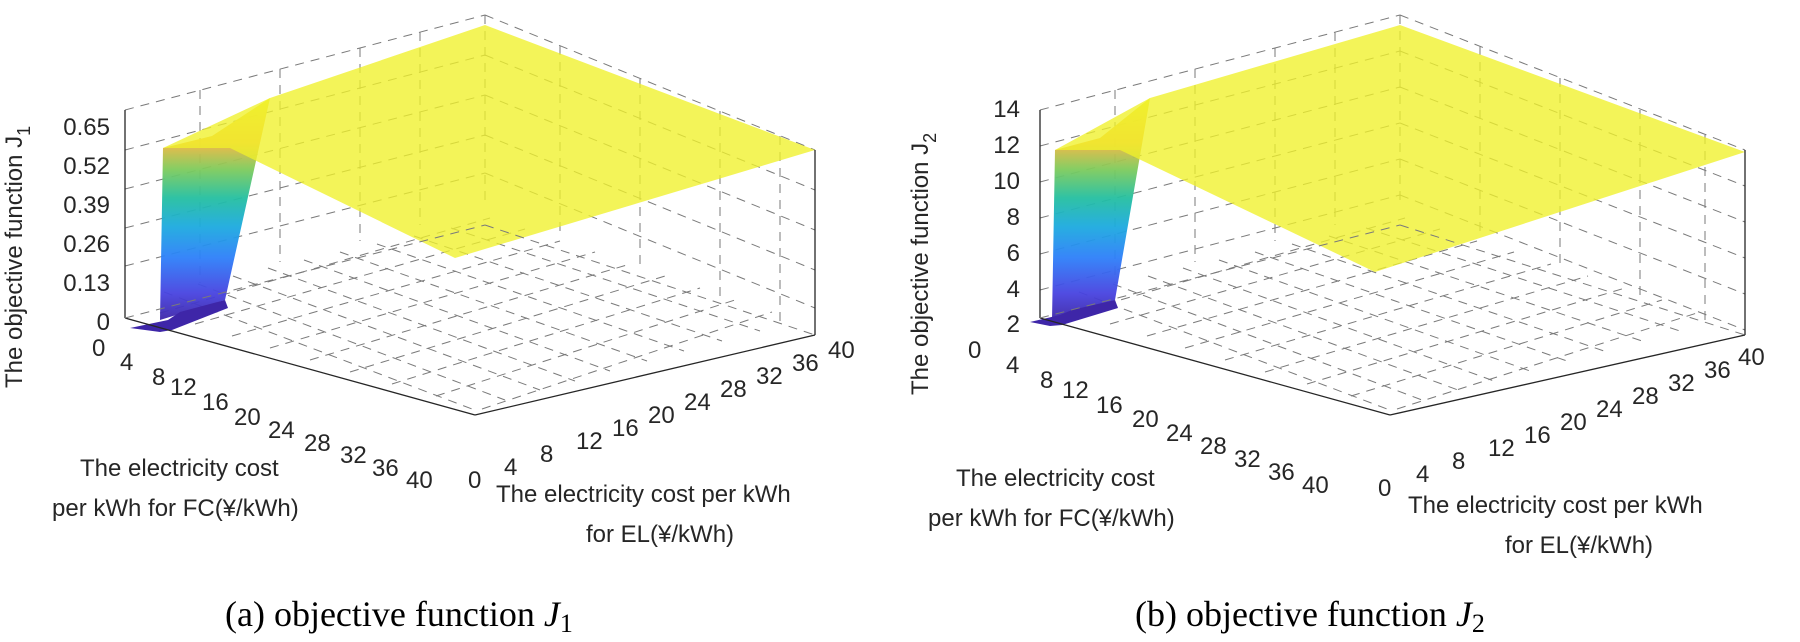 This screenshot has width=1800, height=642. What do you see at coordinates (281, 430) in the screenshot?
I see `x-tick-a-6: 24` at bounding box center [281, 430].